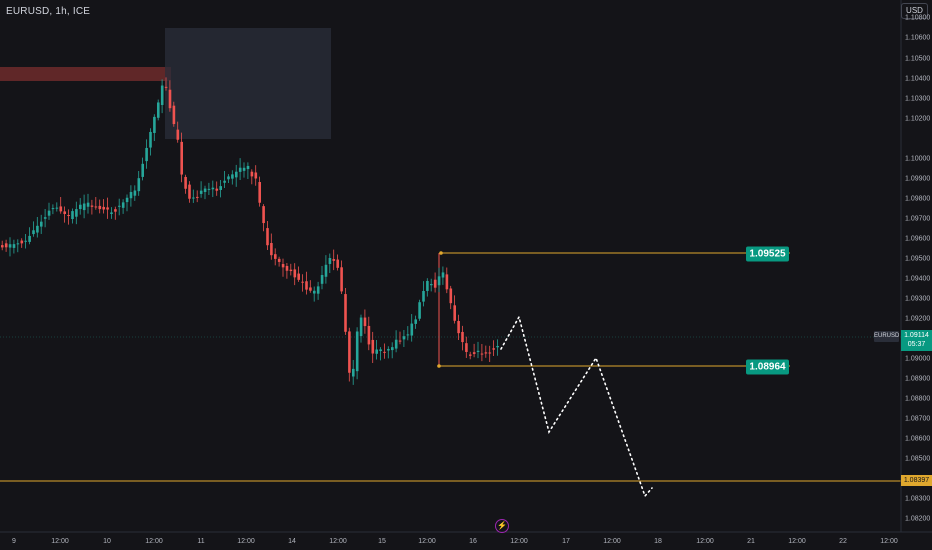 The height and width of the screenshot is (550, 932). What do you see at coordinates (292, 541) in the screenshot?
I see `time-tick-label: 14` at bounding box center [292, 541].